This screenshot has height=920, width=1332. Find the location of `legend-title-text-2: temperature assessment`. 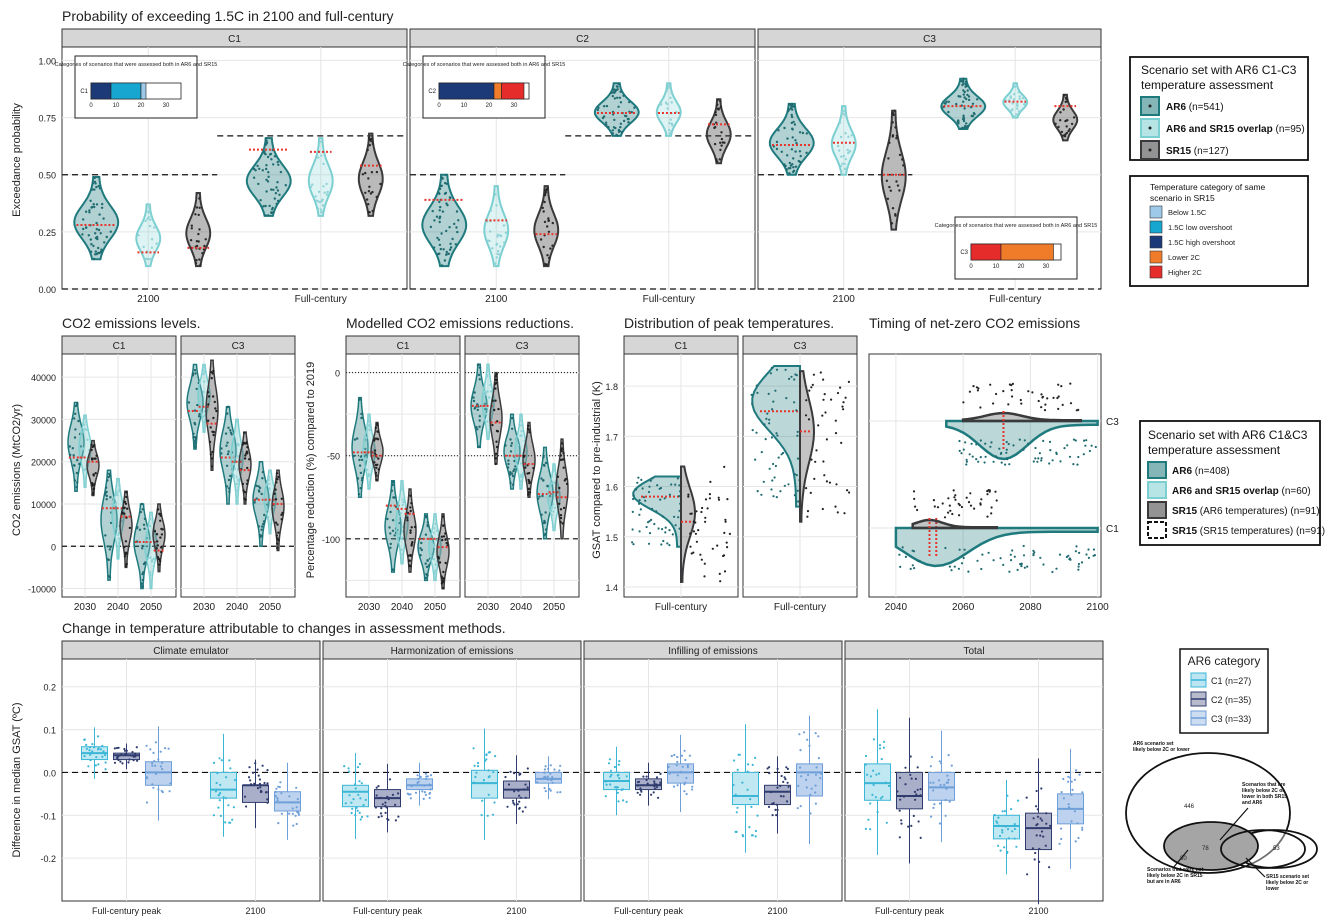

legend-title-text-2: temperature assessment is located at coordinates (1207, 85).